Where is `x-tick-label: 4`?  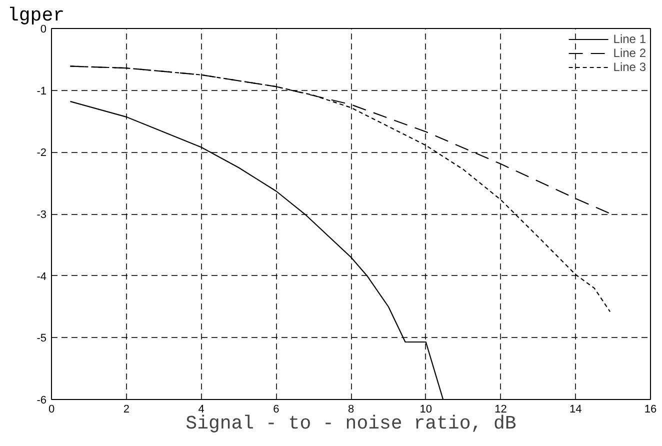
x-tick-label: 4 is located at coordinates (201, 410).